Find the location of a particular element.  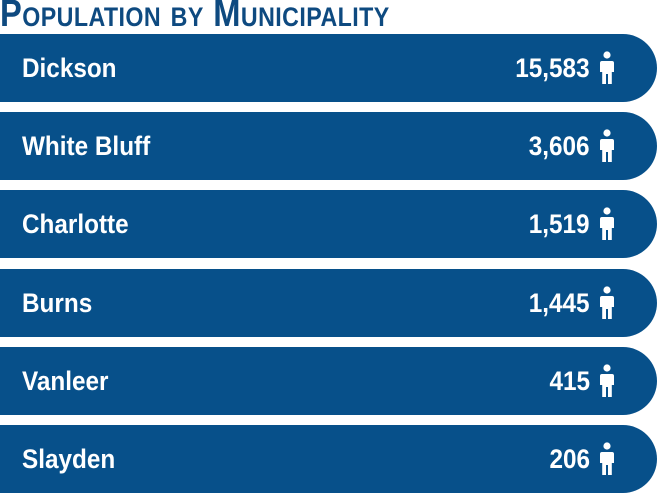

municipality-row: Vanleer 415 is located at coordinates (328, 380).